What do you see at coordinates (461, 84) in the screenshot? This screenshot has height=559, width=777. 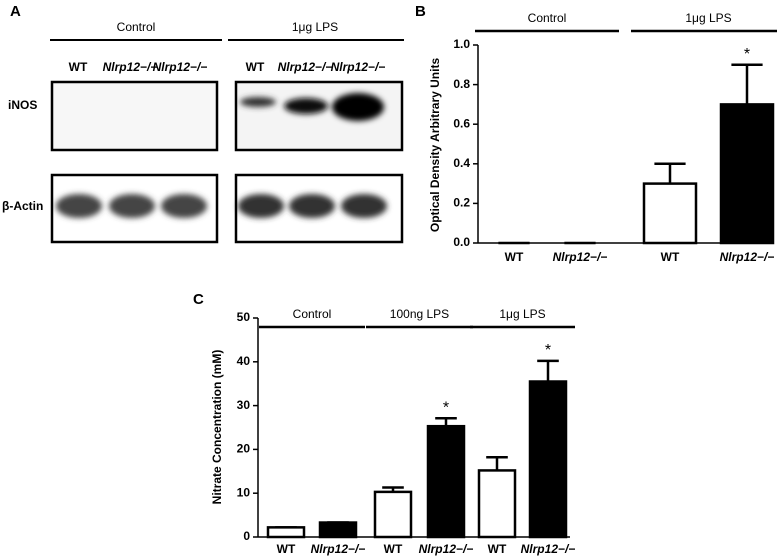 I see `y-tick-label: 0.8` at bounding box center [461, 84].